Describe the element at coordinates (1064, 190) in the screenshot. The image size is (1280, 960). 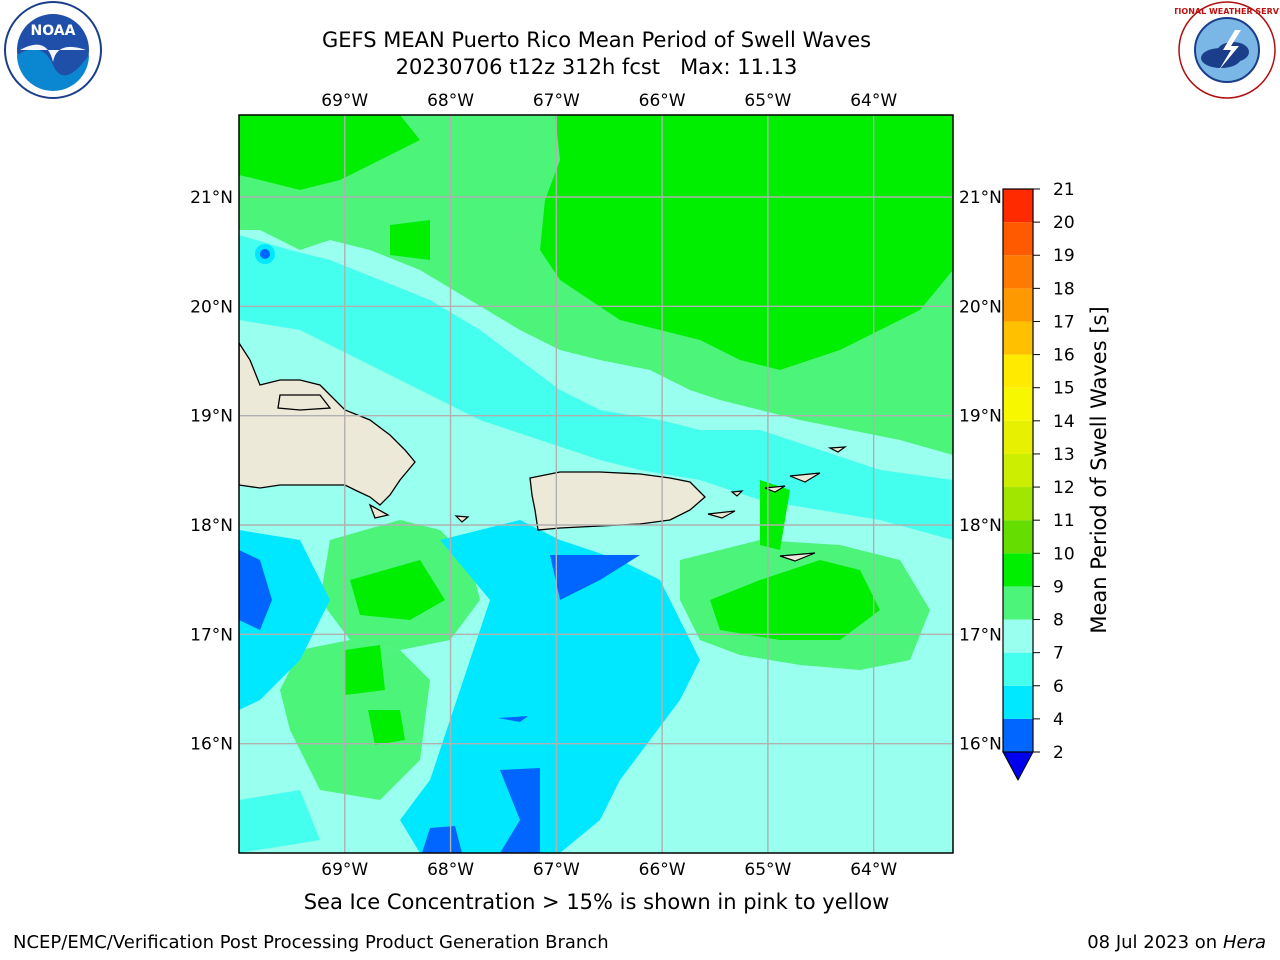
I see `colorbar-tick-label: 21` at that location.